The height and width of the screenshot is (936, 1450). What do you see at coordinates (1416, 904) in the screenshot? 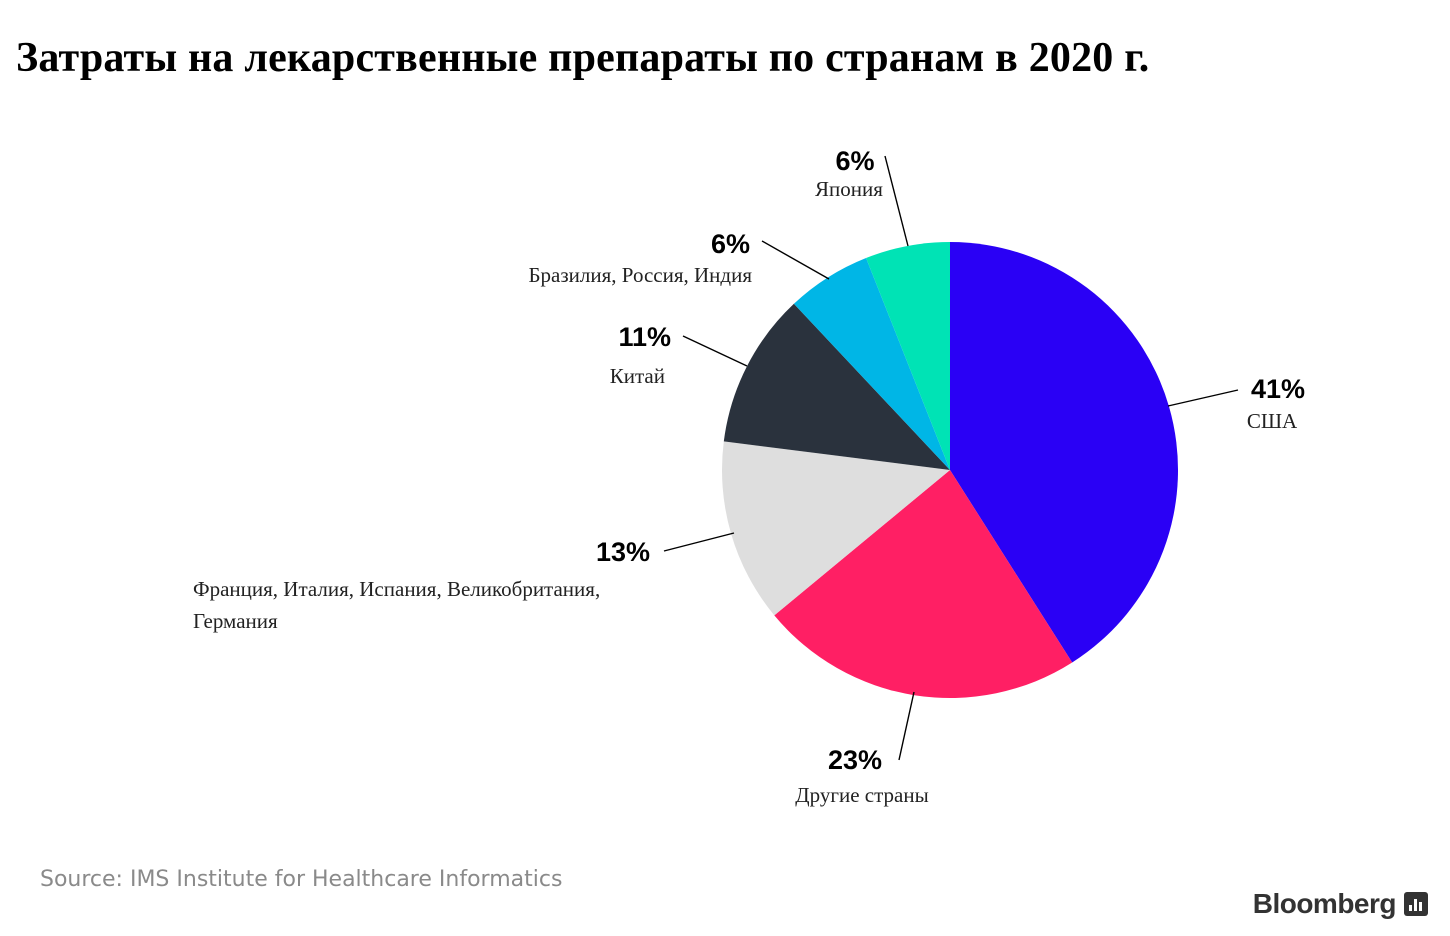
I see `bar-chart-icon` at bounding box center [1416, 904].